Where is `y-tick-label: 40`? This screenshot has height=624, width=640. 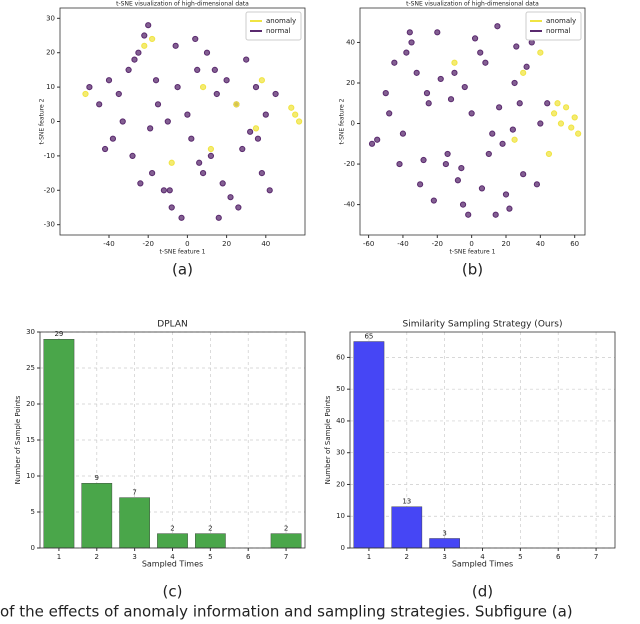 y-tick-label: 40 is located at coordinates (350, 42).